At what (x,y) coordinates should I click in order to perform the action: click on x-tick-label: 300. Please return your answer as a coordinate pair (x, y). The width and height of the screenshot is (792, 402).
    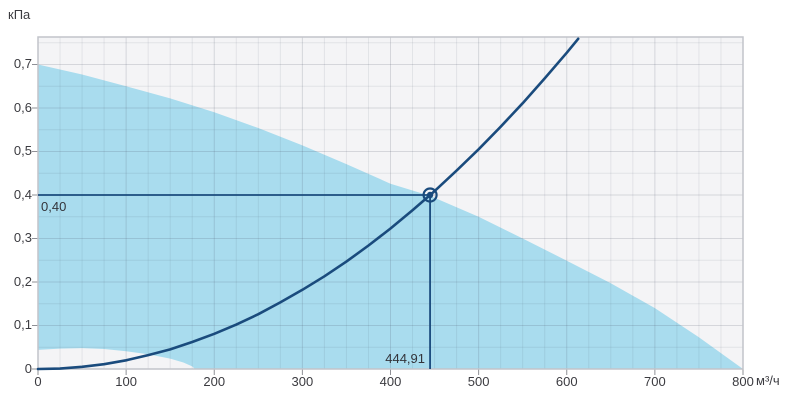
    Looking at the image, I should click on (302, 381).